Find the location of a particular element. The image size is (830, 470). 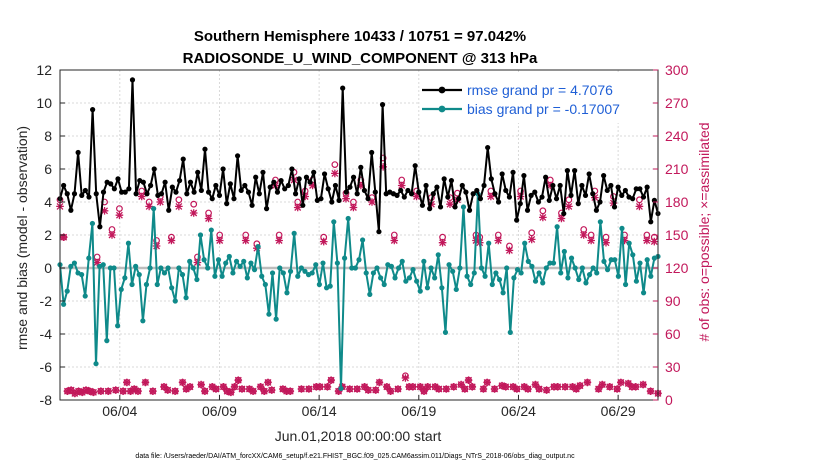

left-tick-label: -8 is located at coordinates (46, 400).